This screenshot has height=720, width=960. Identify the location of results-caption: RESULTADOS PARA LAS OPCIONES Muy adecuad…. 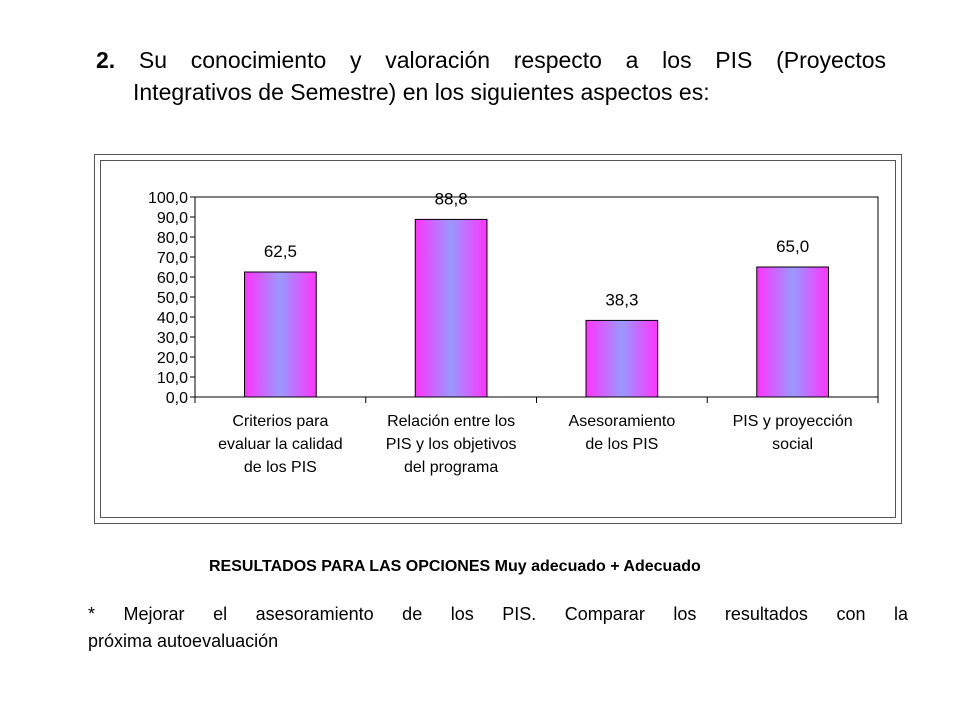
(455, 566).